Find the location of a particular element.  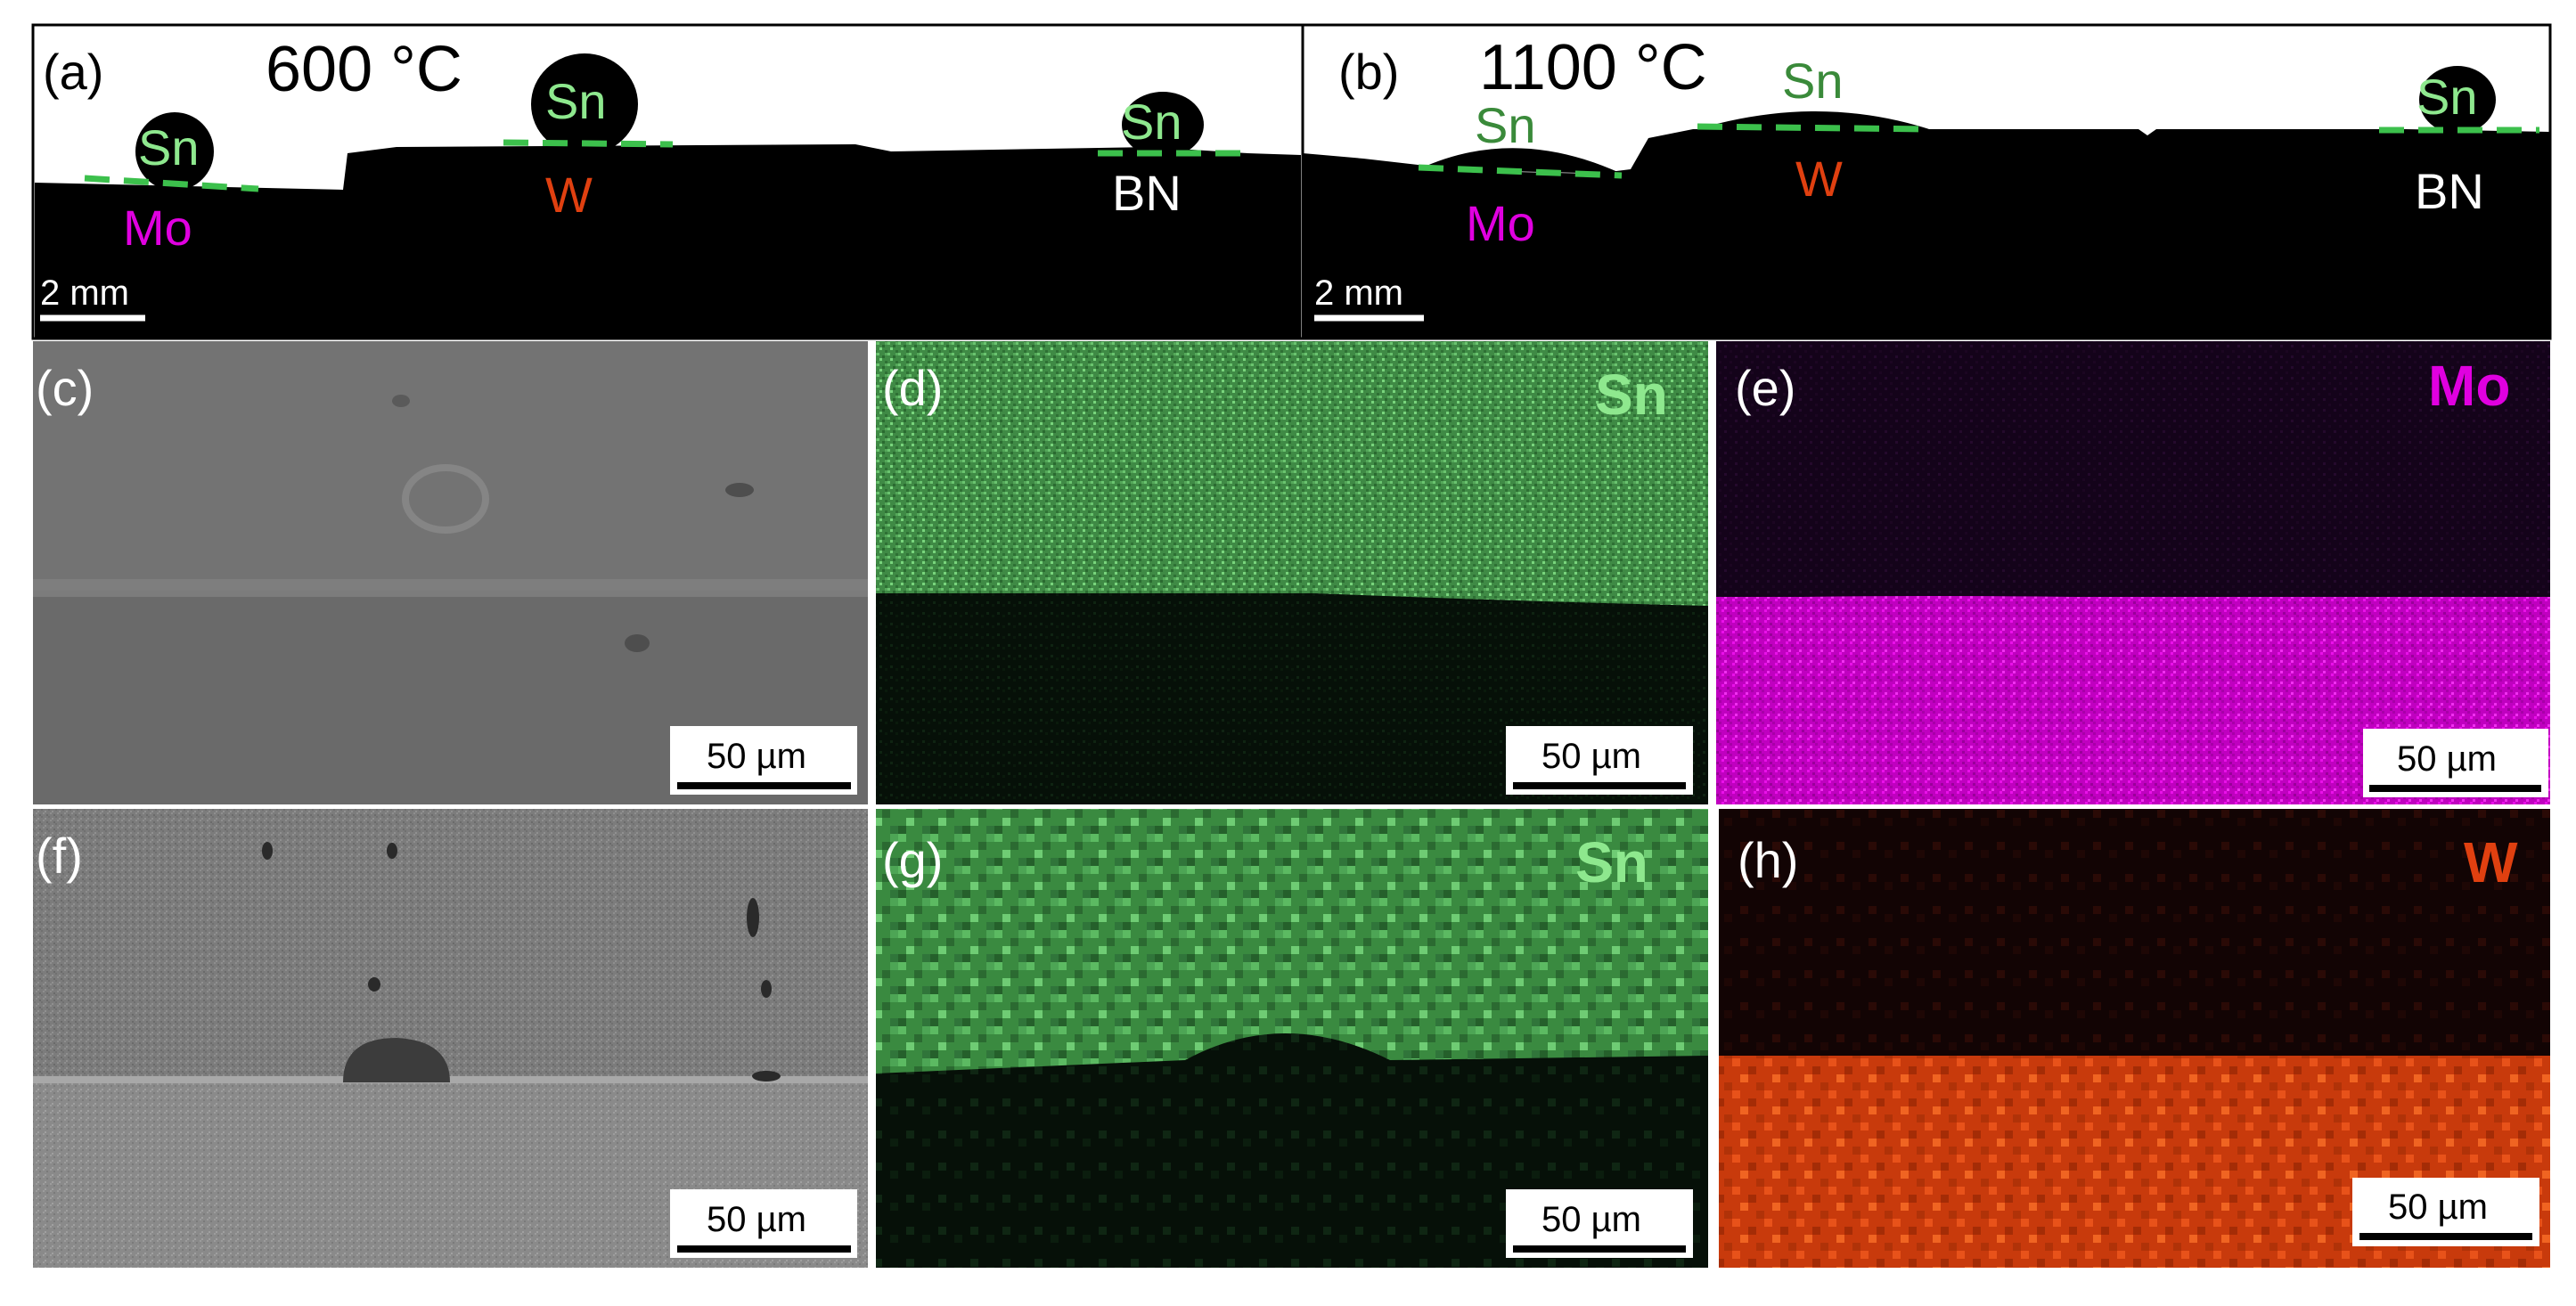

panel-d: 50 µm (d) Sn is located at coordinates (1292, 572).